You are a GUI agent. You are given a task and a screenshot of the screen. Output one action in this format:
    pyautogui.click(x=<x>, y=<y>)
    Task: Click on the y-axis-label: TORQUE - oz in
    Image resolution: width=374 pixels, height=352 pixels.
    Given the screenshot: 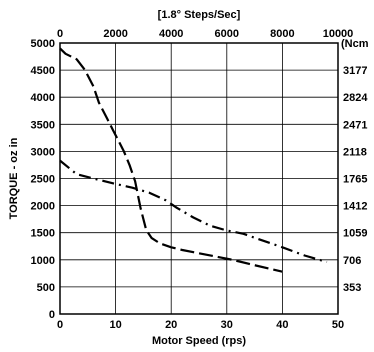 What is the action you would take?
    pyautogui.click(x=14, y=178)
    